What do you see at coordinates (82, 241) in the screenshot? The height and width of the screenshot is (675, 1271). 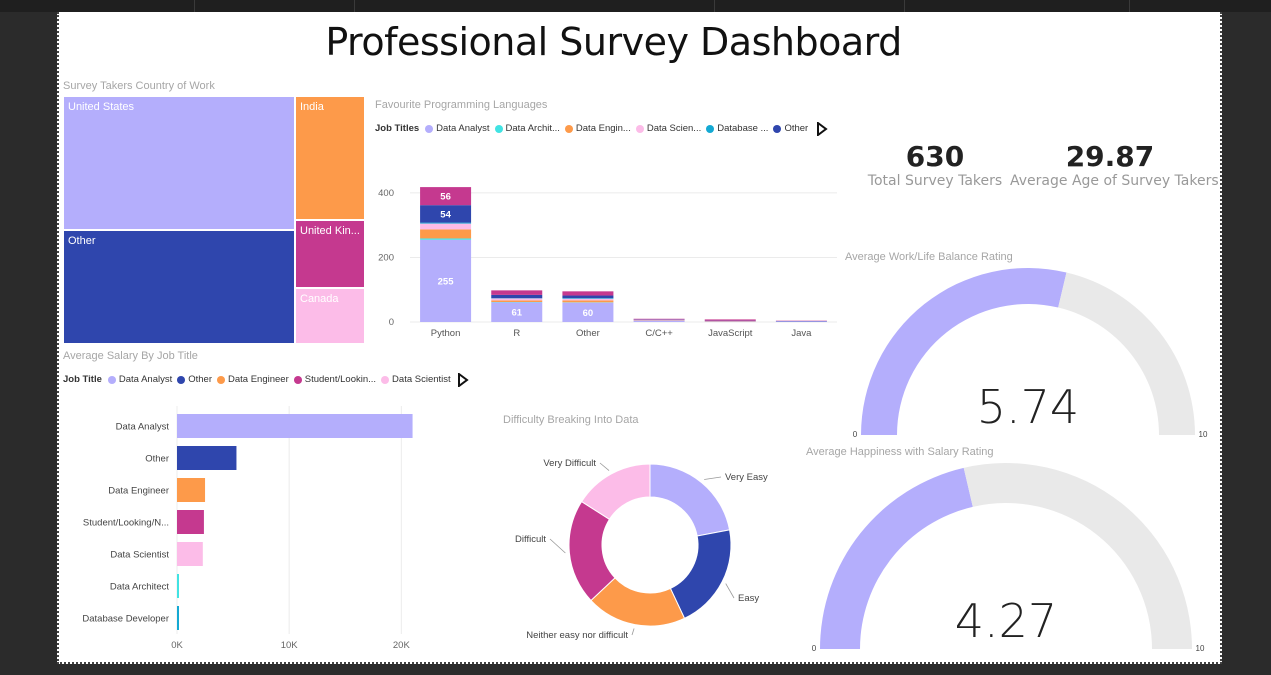 I see `treemap-tile-label: Other` at bounding box center [82, 241].